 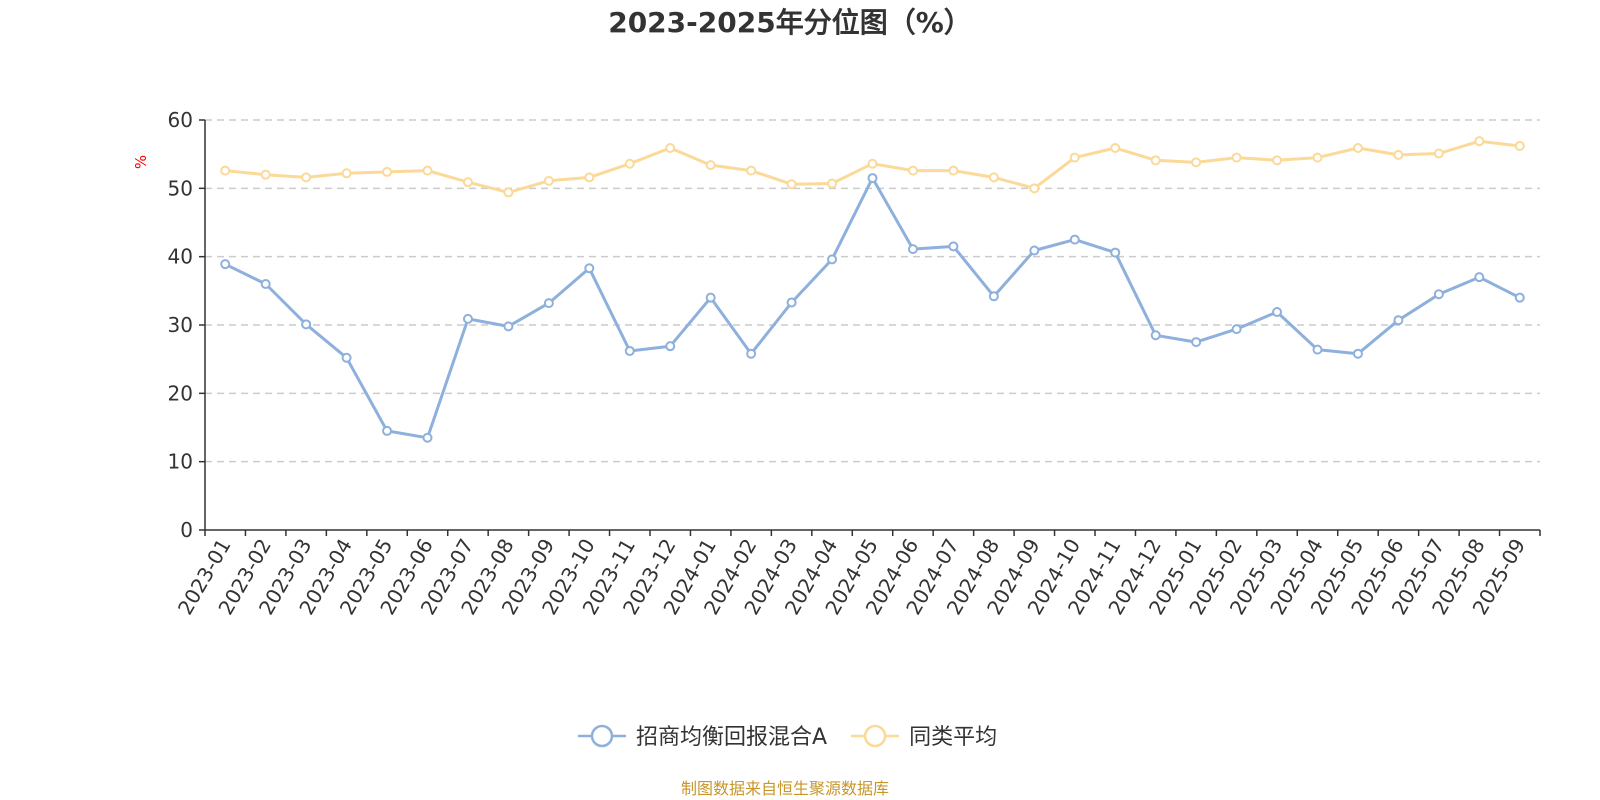 I want to click on y-tick-label: 40, so click(x=180, y=257).